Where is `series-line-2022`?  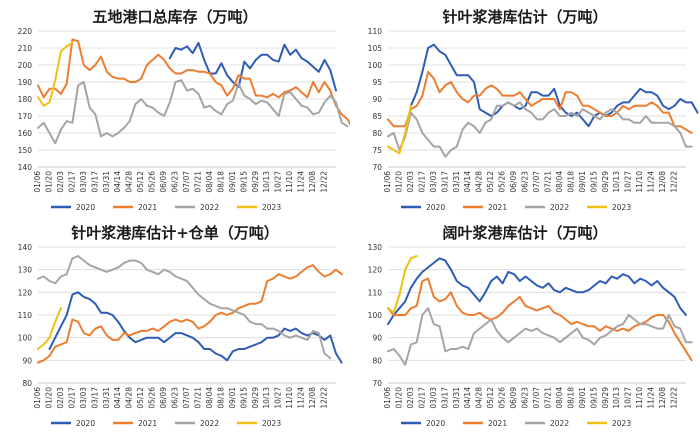
series-line-2022 is located at coordinates (540, 129).